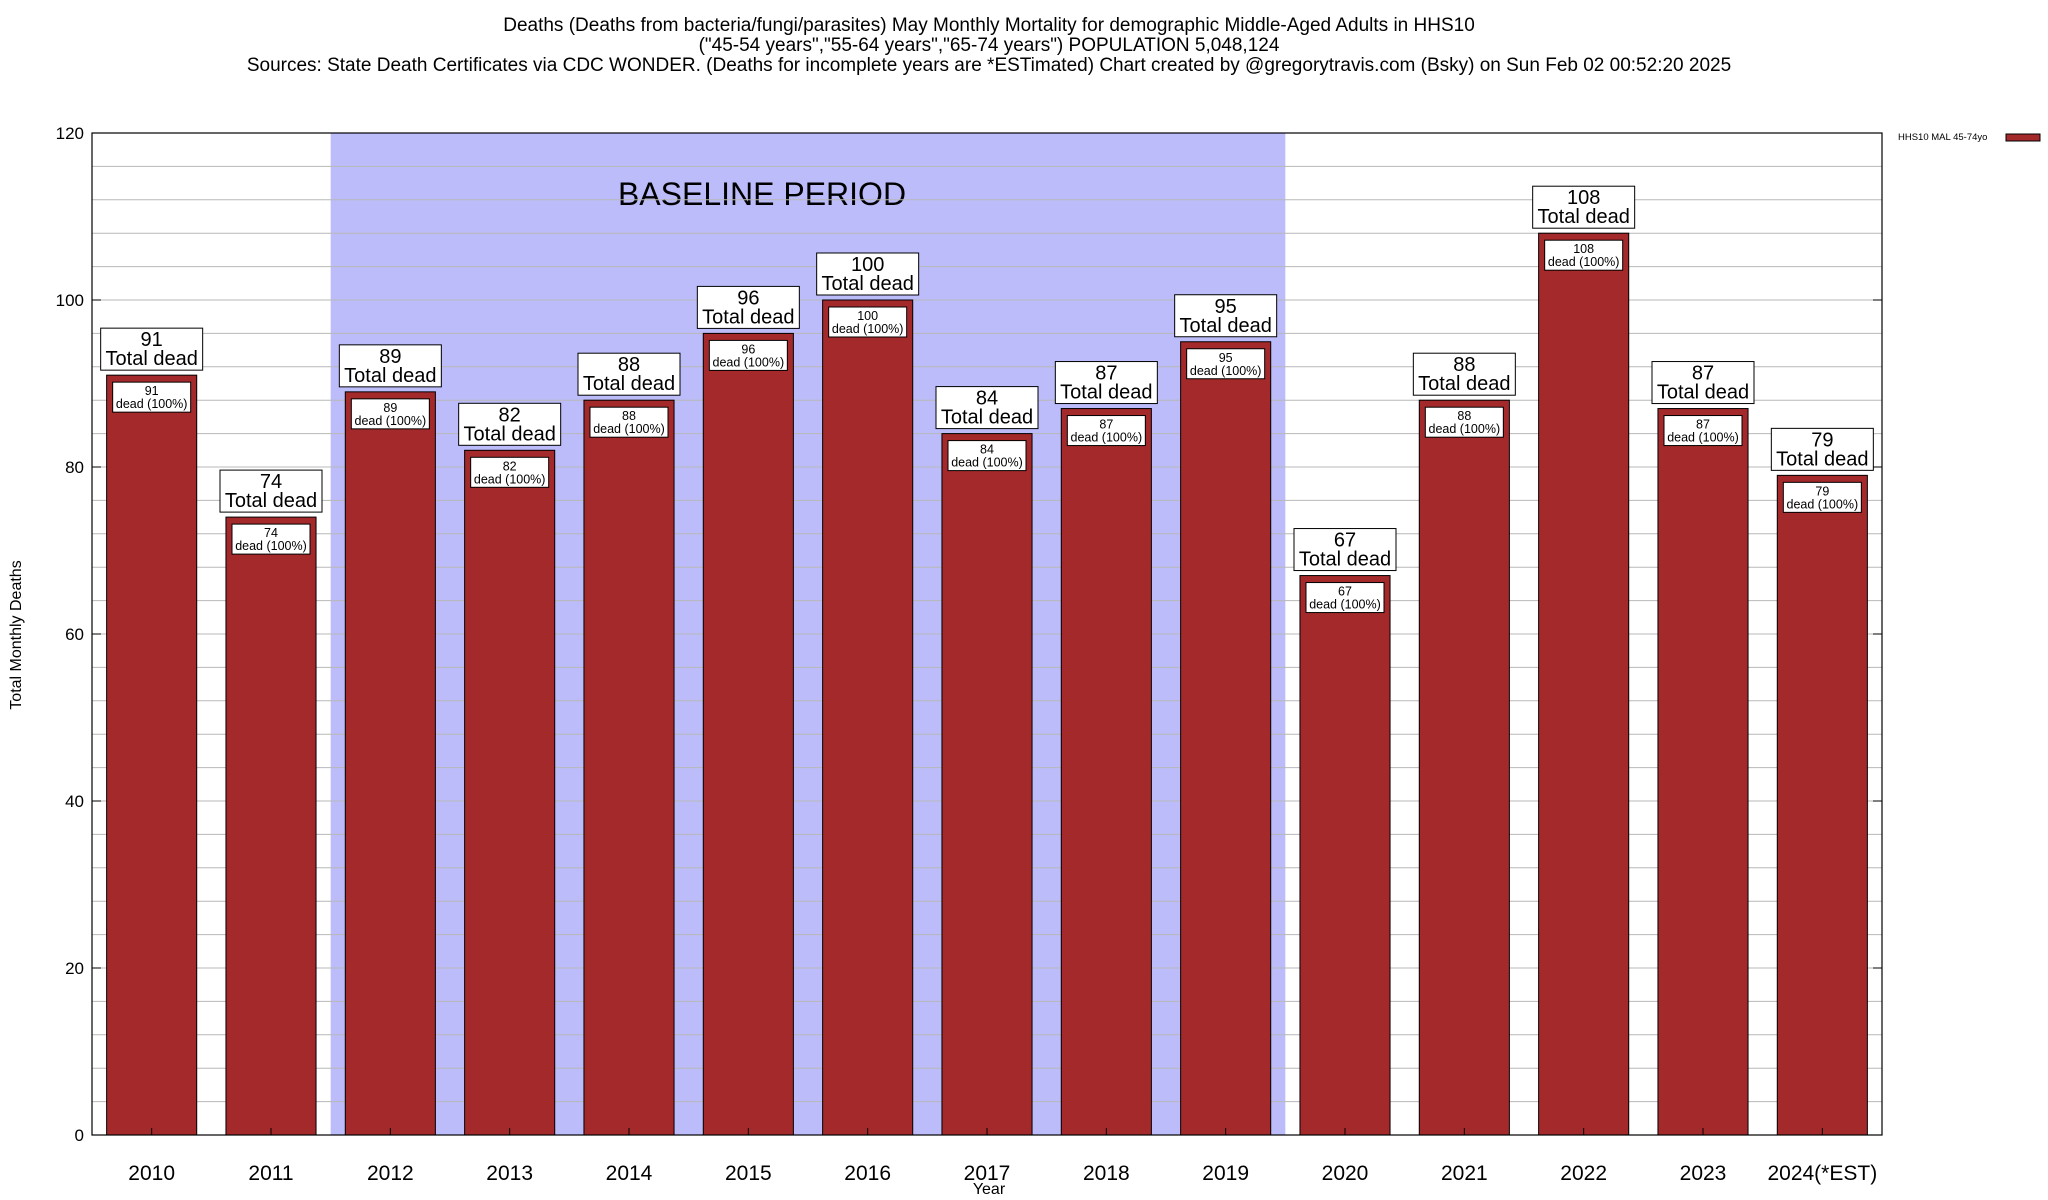 The height and width of the screenshot is (1200, 2048). Describe the element at coordinates (748, 734) in the screenshot. I see `bar-2015` at that location.